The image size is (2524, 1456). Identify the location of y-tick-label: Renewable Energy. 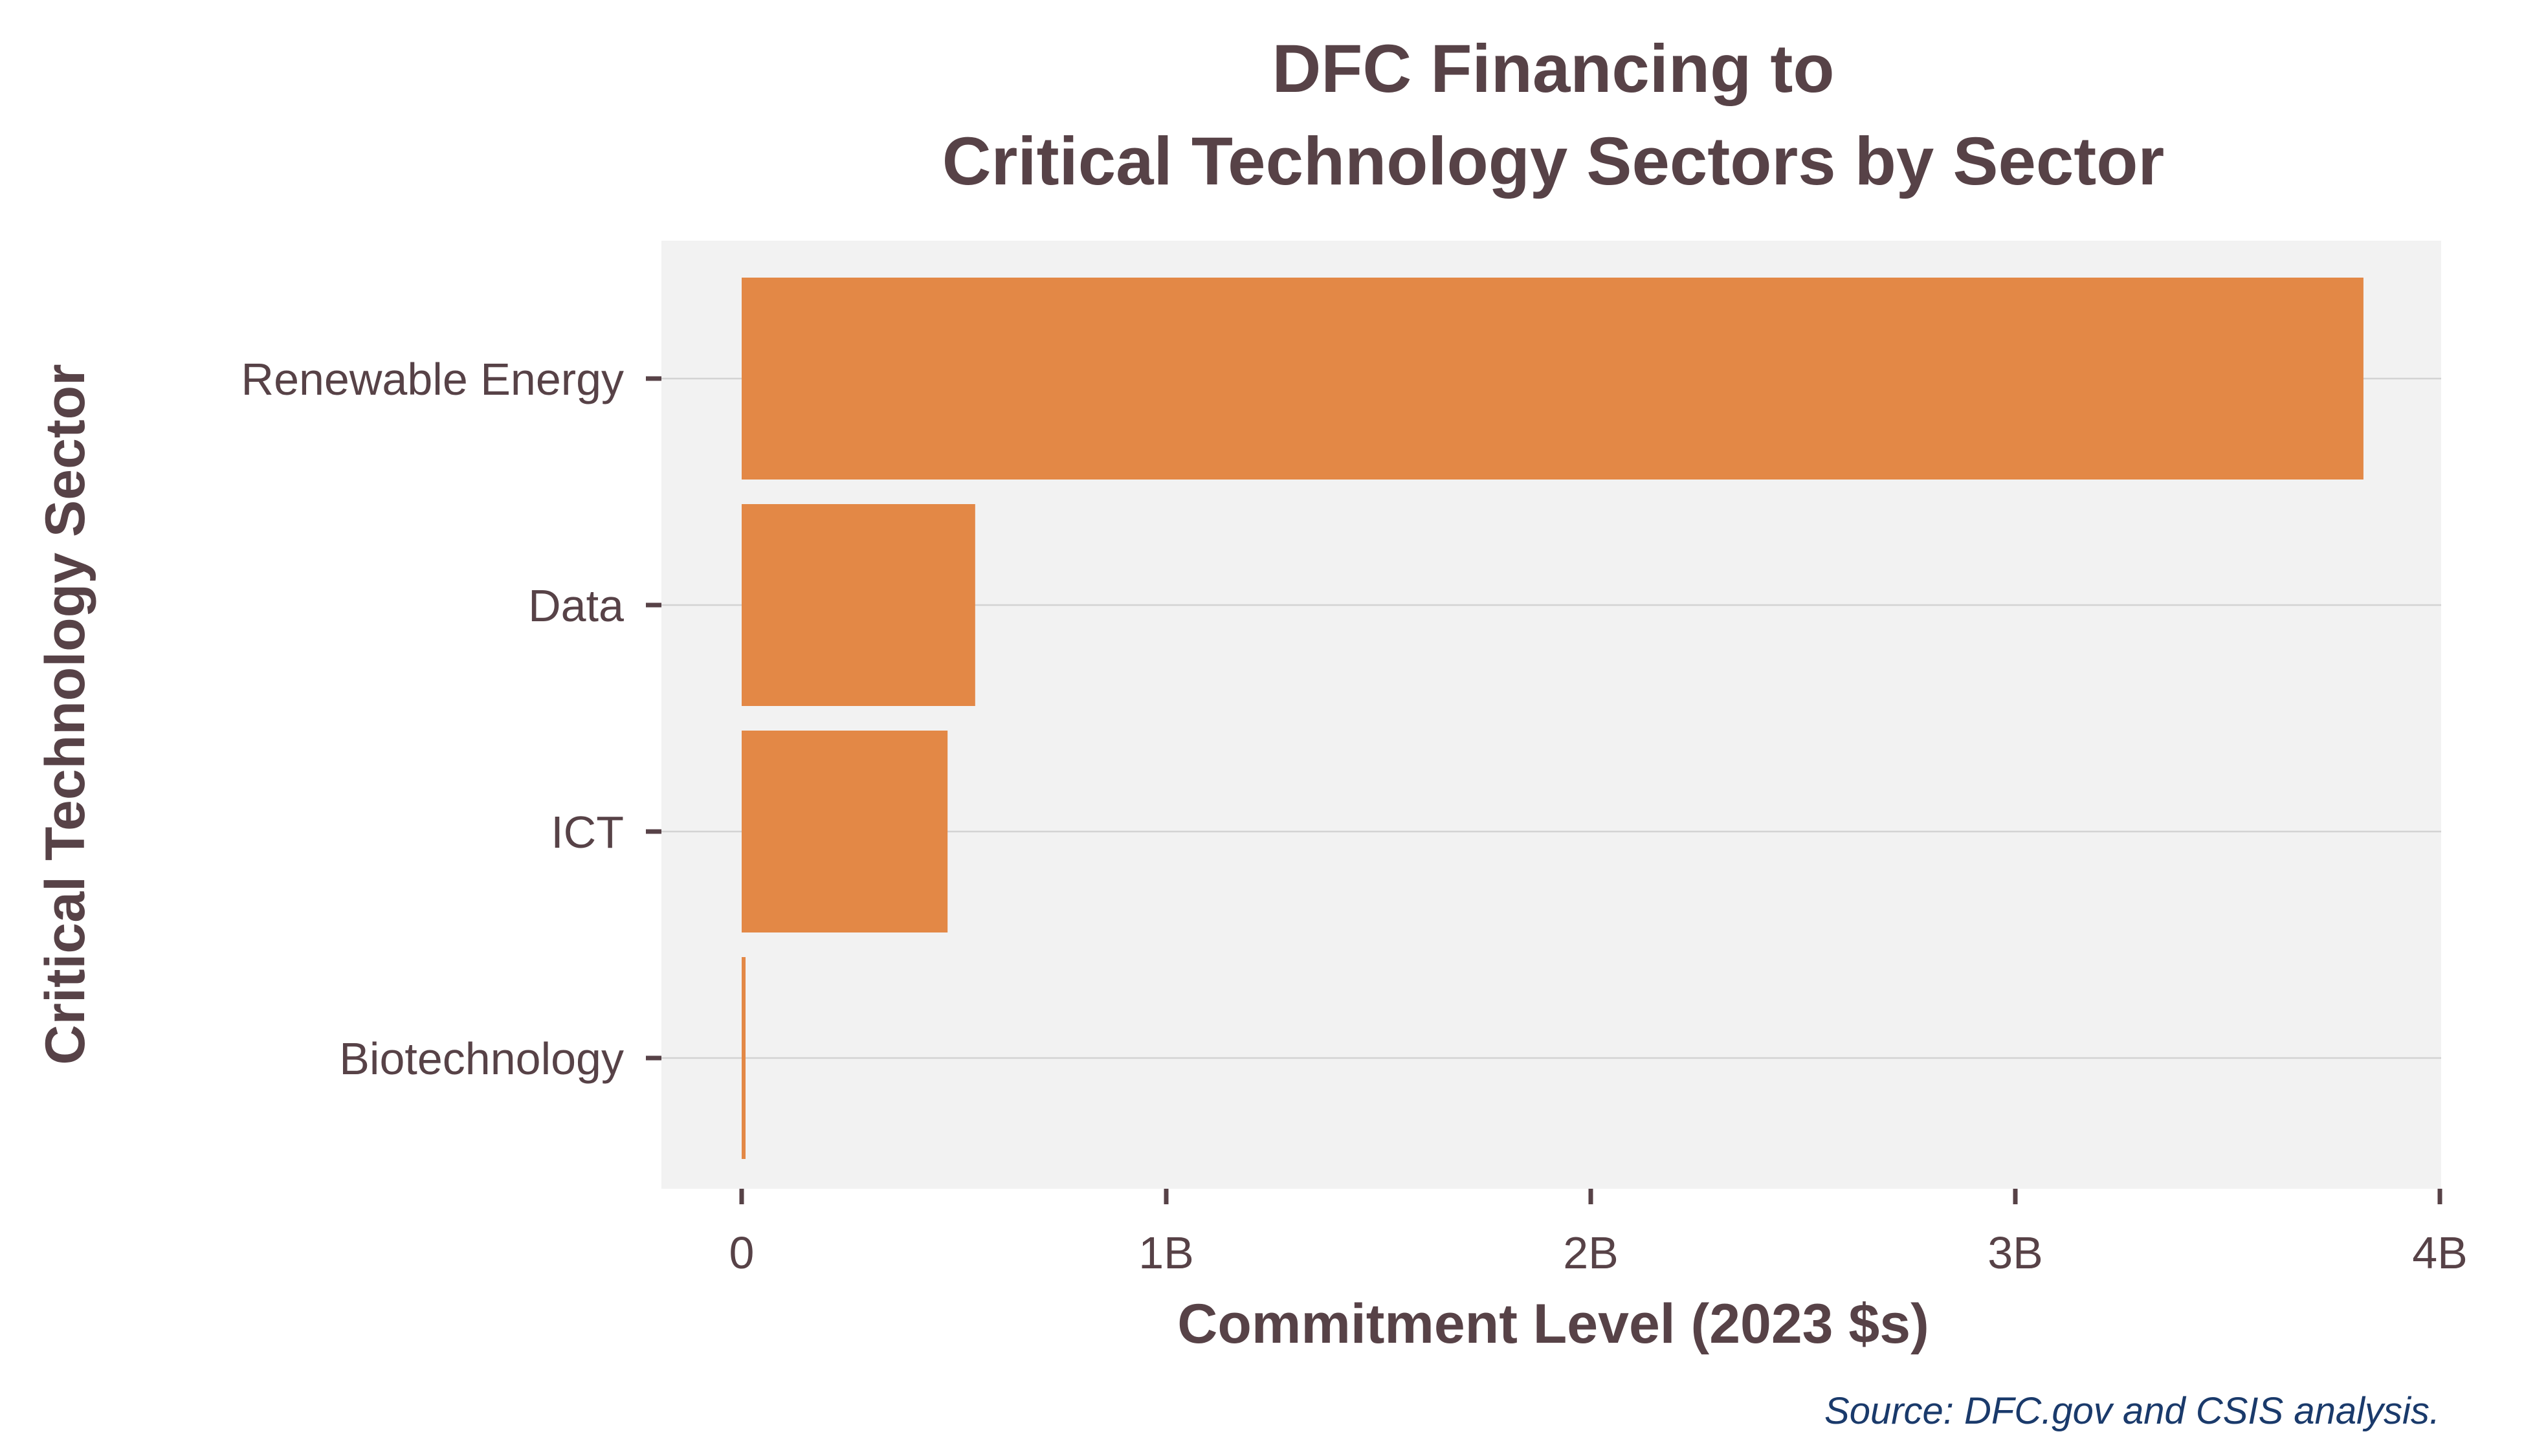
(432, 379).